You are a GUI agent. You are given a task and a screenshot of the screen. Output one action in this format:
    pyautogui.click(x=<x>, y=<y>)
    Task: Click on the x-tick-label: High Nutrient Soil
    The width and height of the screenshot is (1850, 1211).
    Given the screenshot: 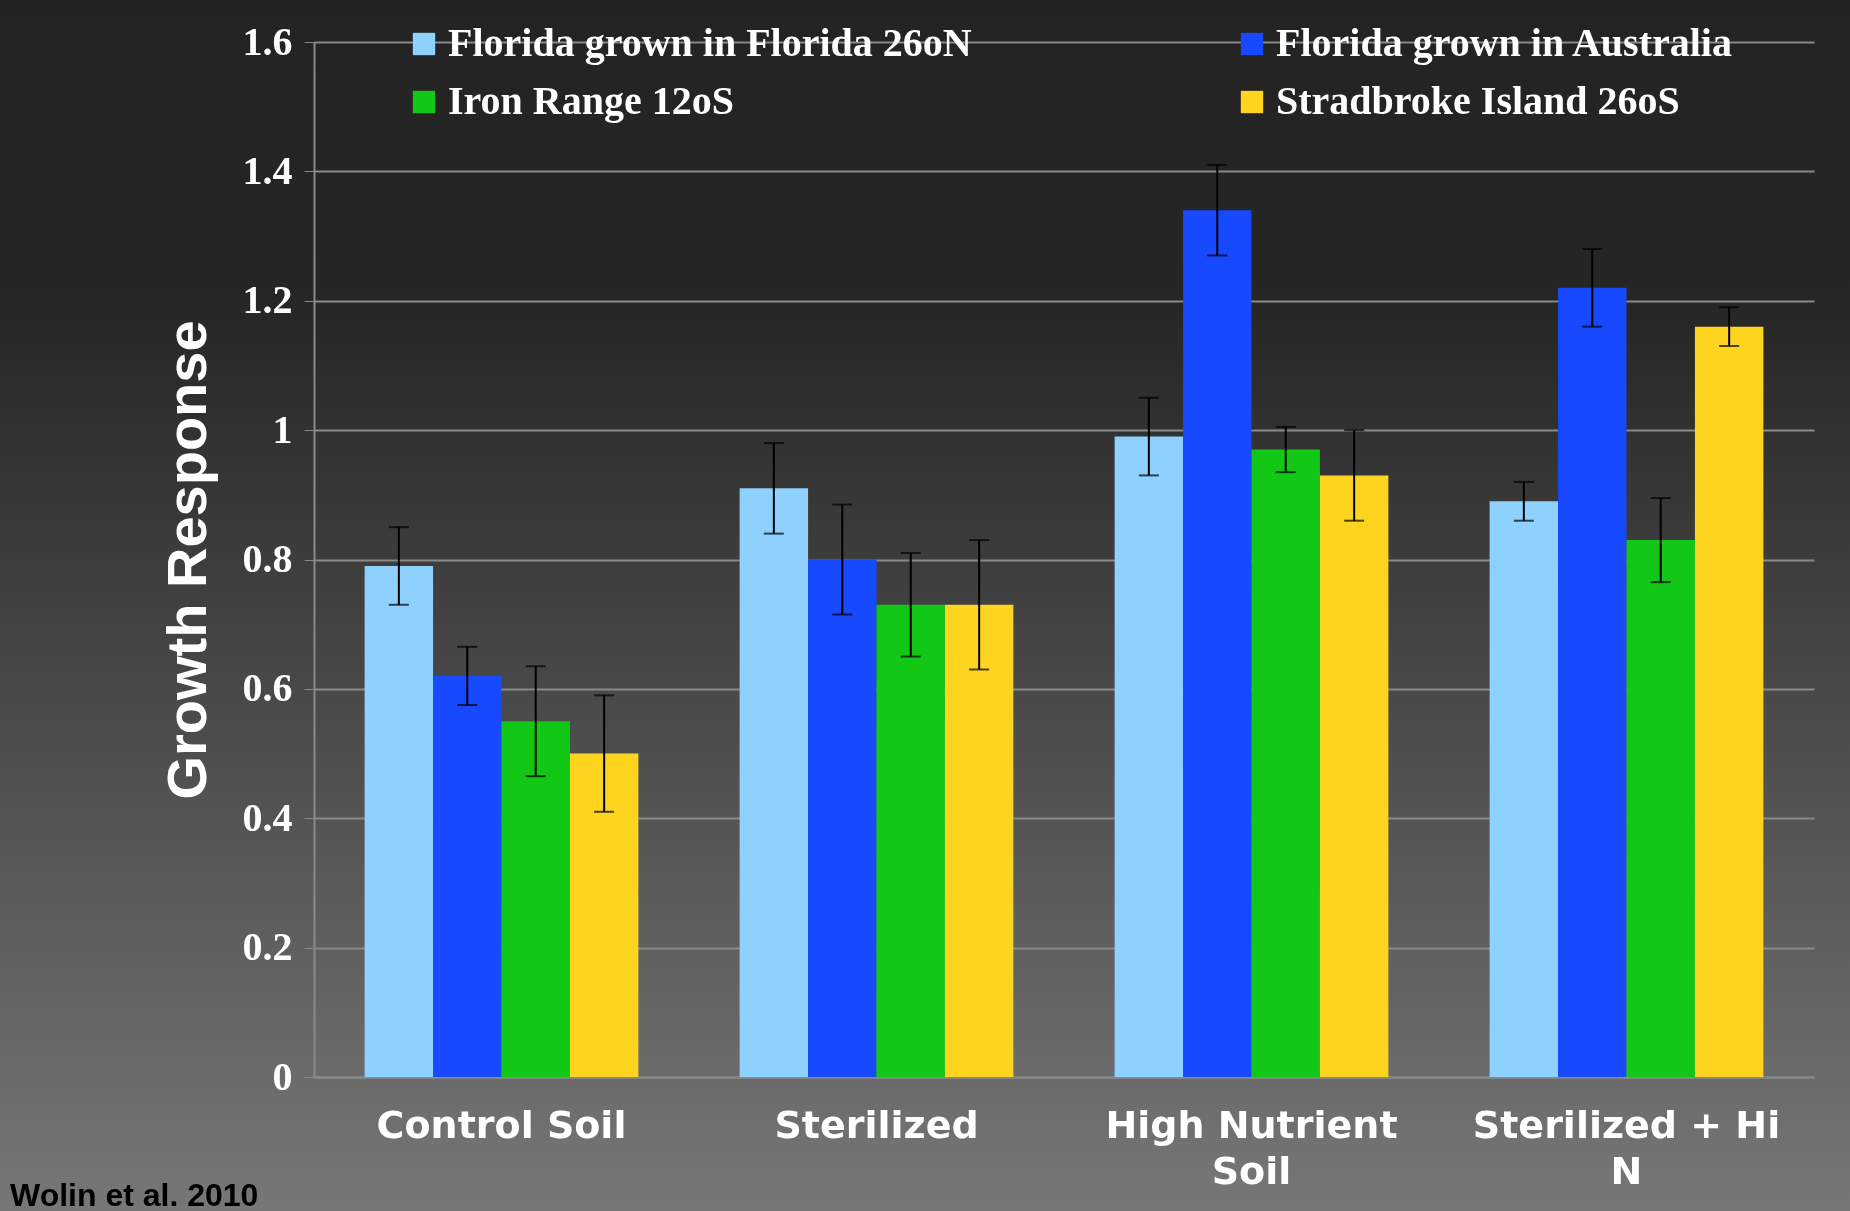 What is the action you would take?
    pyautogui.click(x=1251, y=1147)
    